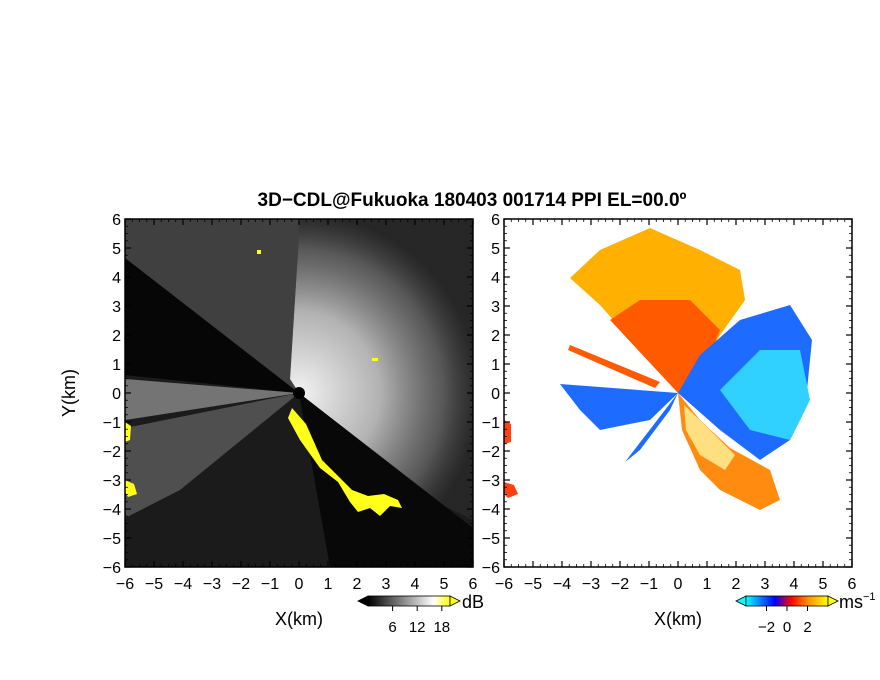 Image resolution: width=880 pixels, height=680 pixels. What do you see at coordinates (154, 584) in the screenshot?
I see `reflectivity-x-tick-label: −5` at bounding box center [154, 584].